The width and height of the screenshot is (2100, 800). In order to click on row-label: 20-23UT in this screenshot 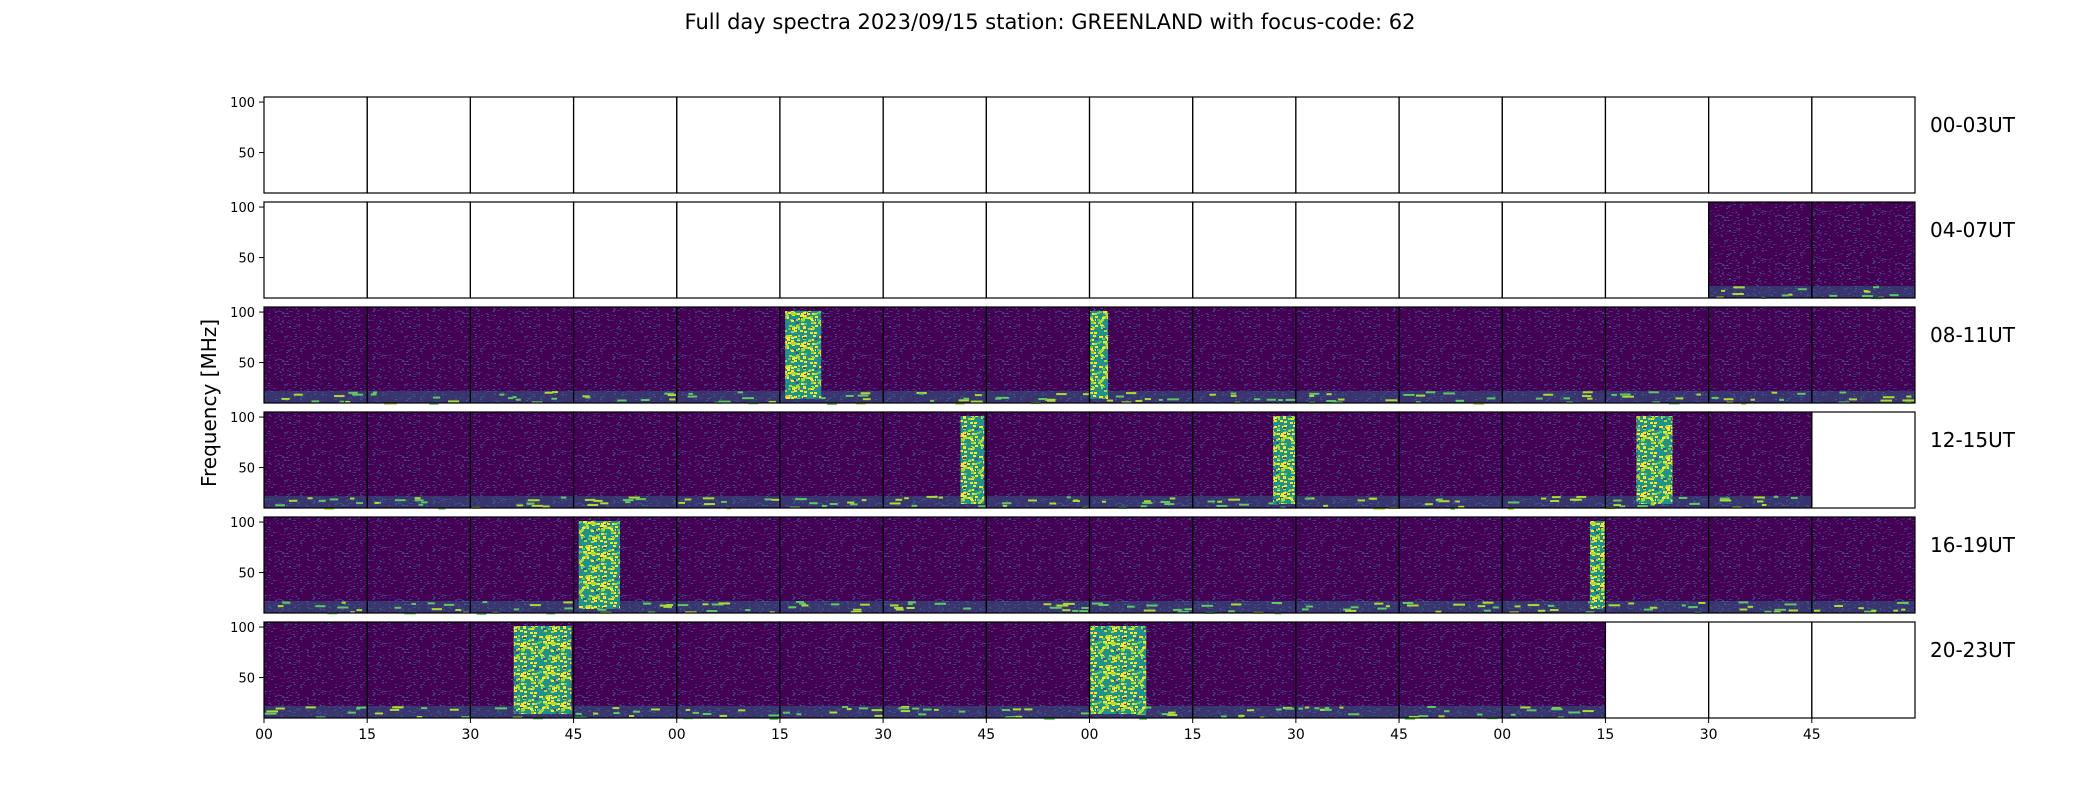, I will do `click(1973, 650)`.